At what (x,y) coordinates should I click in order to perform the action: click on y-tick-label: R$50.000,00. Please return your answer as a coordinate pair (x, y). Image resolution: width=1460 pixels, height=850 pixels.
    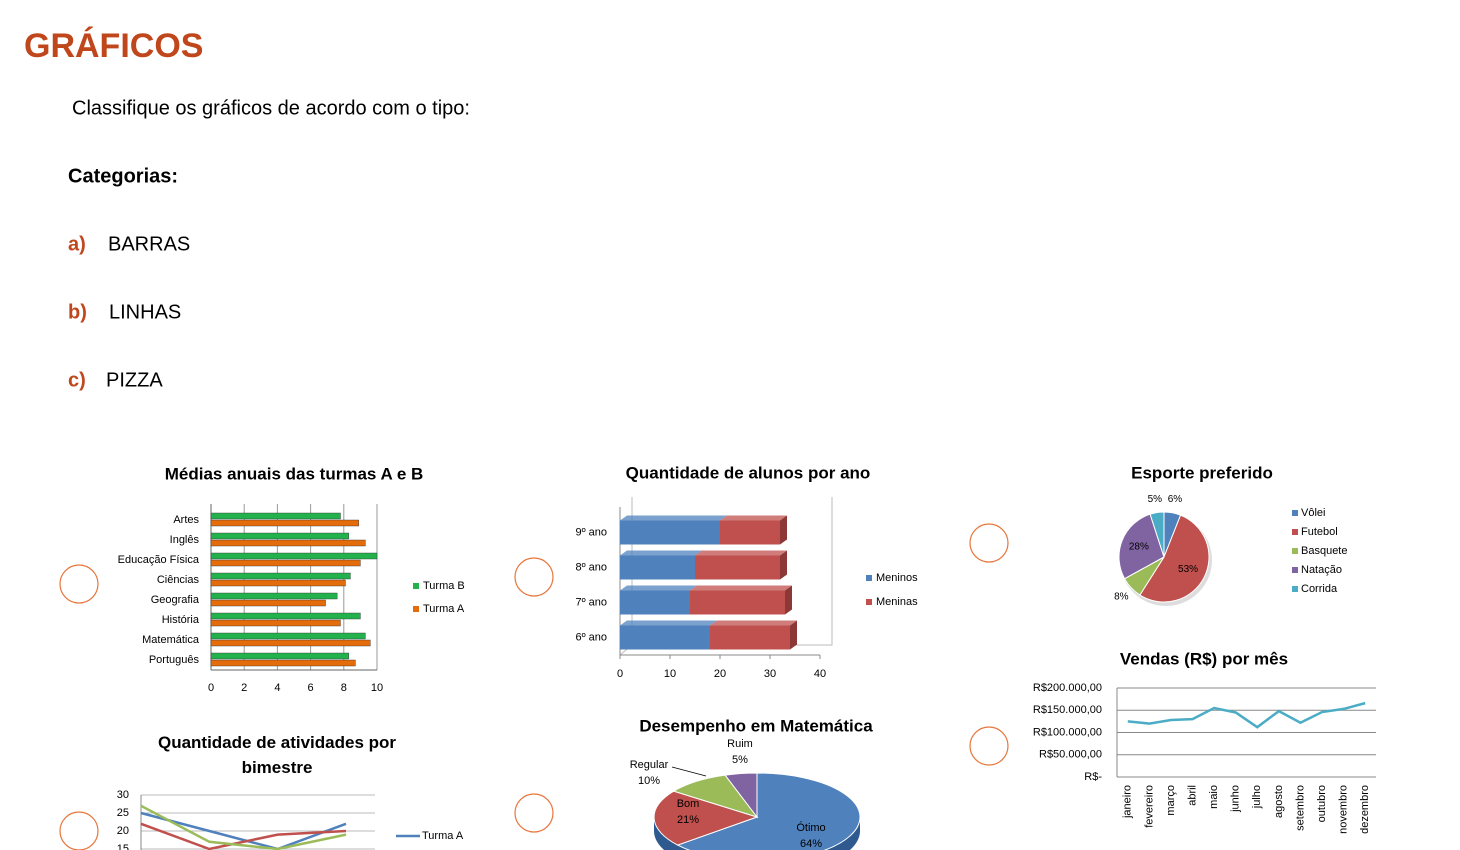
    Looking at the image, I should click on (1070, 755).